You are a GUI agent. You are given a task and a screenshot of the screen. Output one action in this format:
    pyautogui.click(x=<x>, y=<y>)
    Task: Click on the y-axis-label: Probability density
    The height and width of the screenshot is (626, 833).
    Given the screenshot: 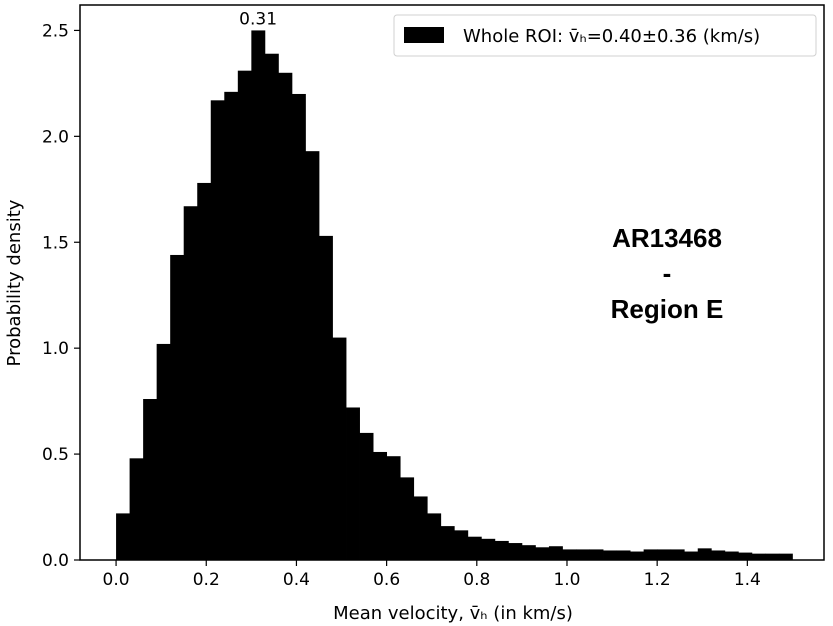 What is the action you would take?
    pyautogui.click(x=14, y=282)
    